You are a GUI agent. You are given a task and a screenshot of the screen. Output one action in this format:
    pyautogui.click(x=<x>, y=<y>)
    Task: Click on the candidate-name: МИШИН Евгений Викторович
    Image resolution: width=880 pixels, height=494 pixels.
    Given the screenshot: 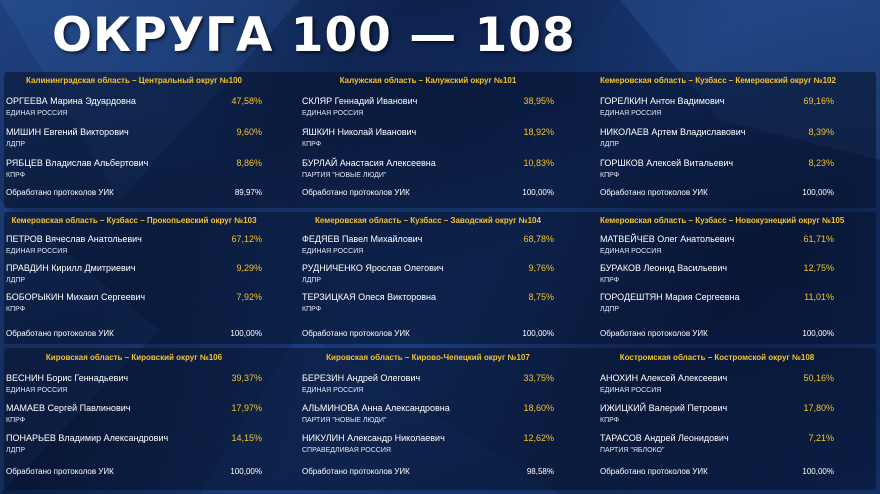 What is the action you would take?
    pyautogui.click(x=67, y=132)
    